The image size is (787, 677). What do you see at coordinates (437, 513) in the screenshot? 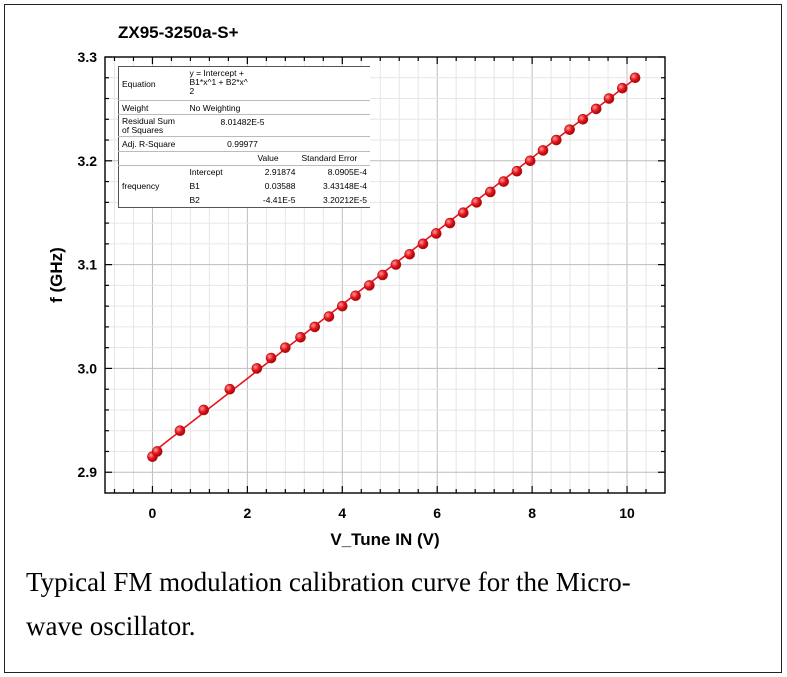
I see `x-tick-label: 6` at bounding box center [437, 513].